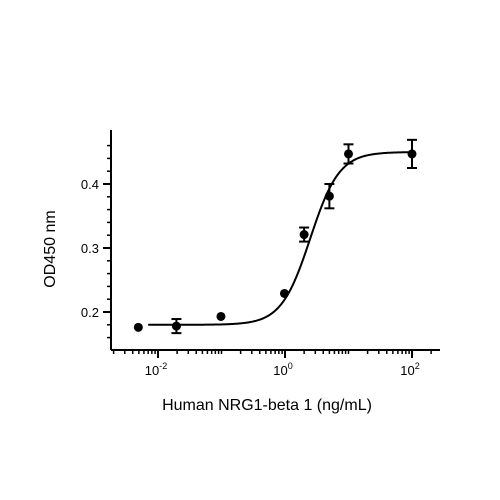  Describe the element at coordinates (90, 248) in the screenshot. I see `y-tick-label: 0.3` at that location.